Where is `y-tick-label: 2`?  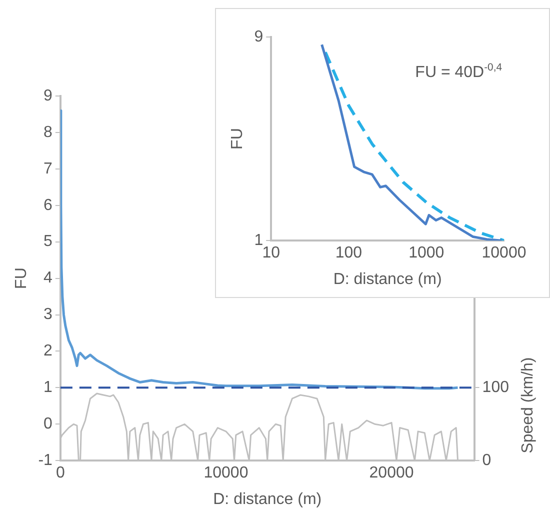
y-tick-label: 2 is located at coordinates (48, 351).